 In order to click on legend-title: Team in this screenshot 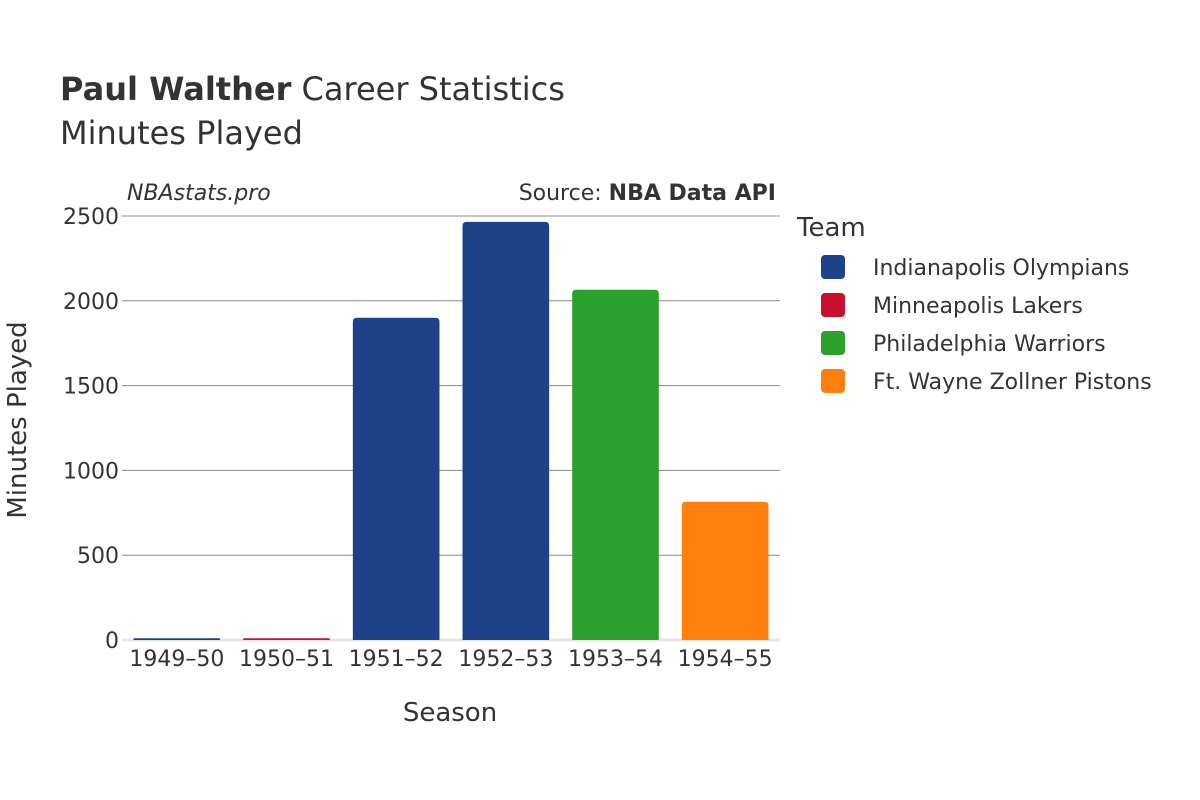, I will do `click(831, 228)`.